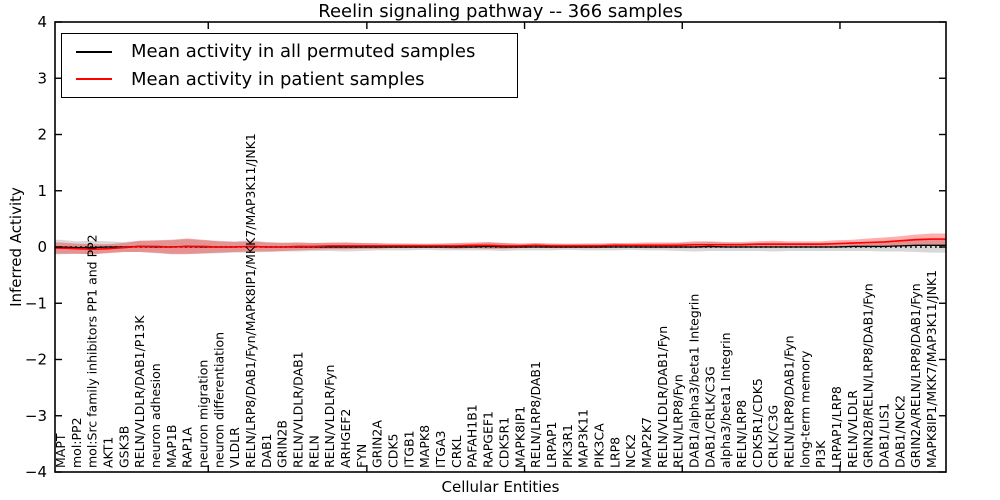  What do you see at coordinates (915, 375) in the screenshot?
I see `x-category-label: GRIN2A/RELN/LRP8/DAB1/Fyn` at bounding box center [915, 375].